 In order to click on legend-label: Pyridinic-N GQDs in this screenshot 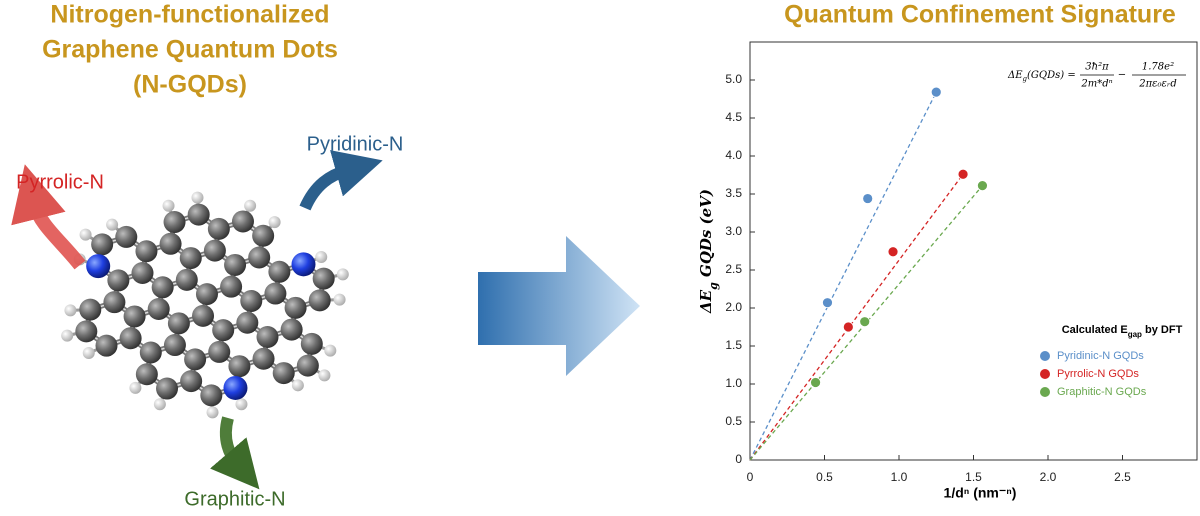, I will do `click(1100, 356)`.